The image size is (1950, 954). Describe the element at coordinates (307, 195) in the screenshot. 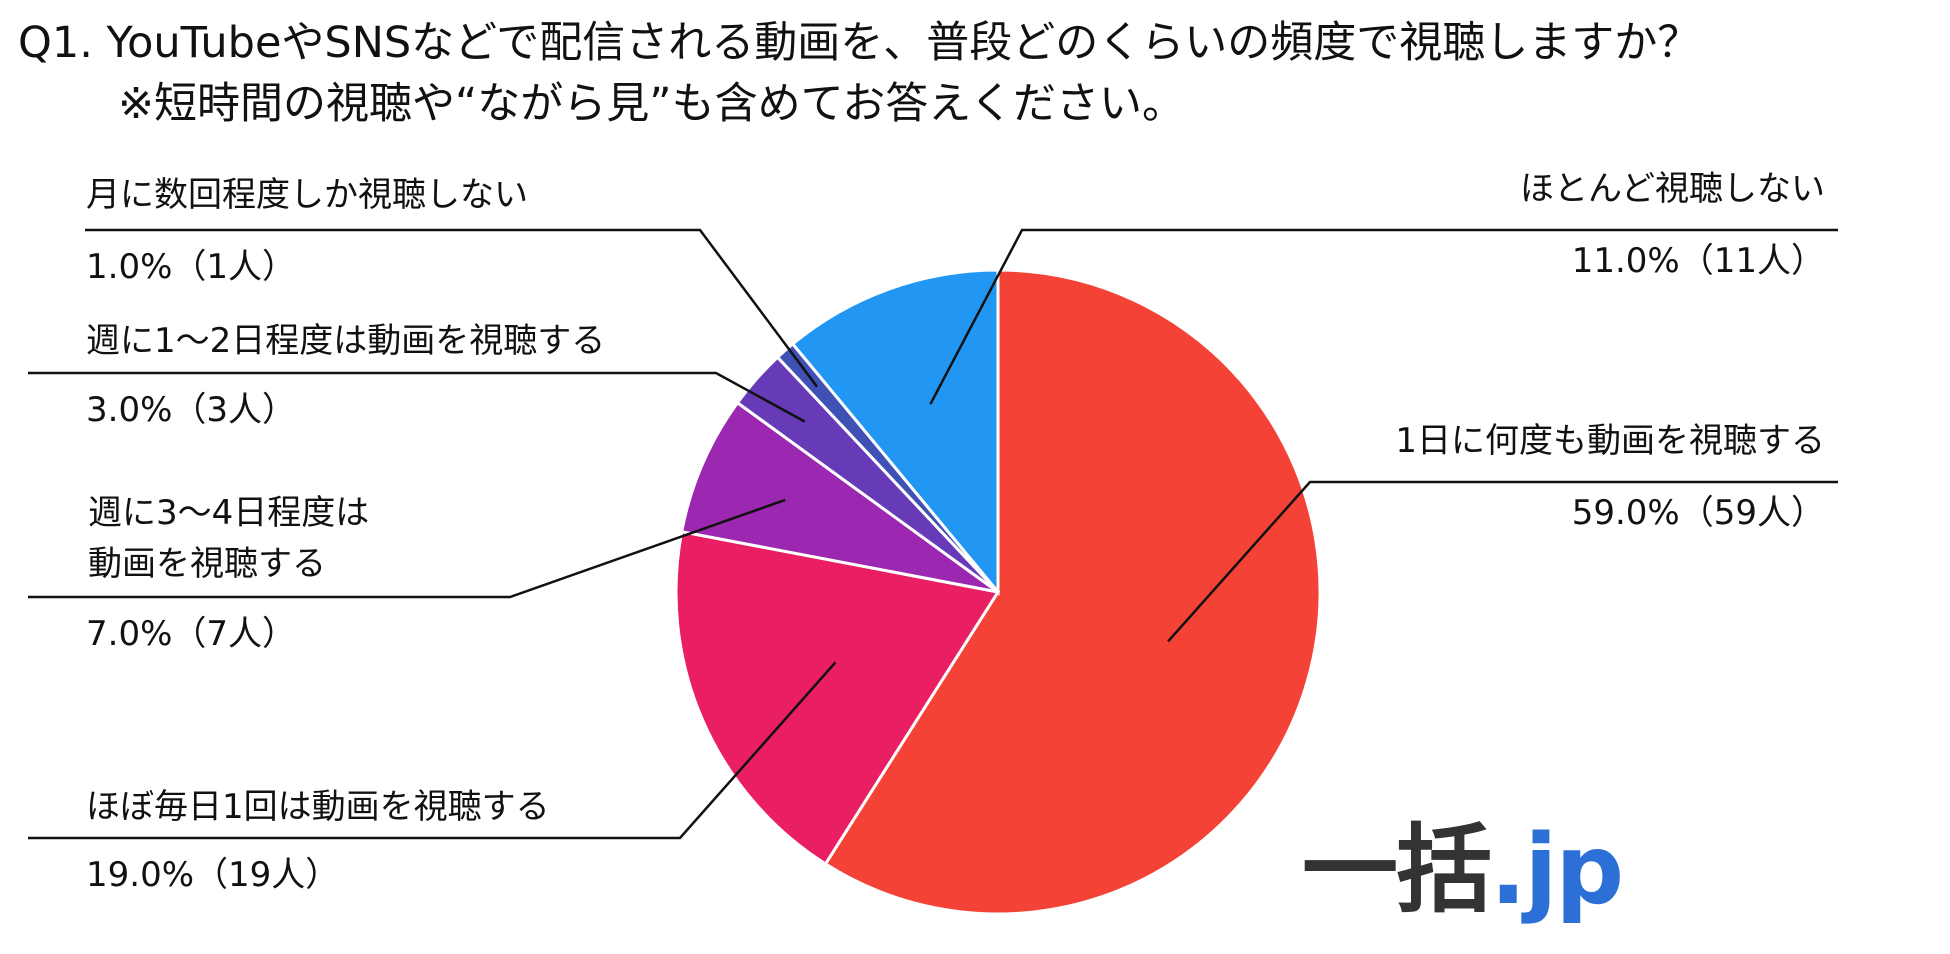

I see `label-tsuki-suukai: 月に数回程度しか視聴しない` at that location.